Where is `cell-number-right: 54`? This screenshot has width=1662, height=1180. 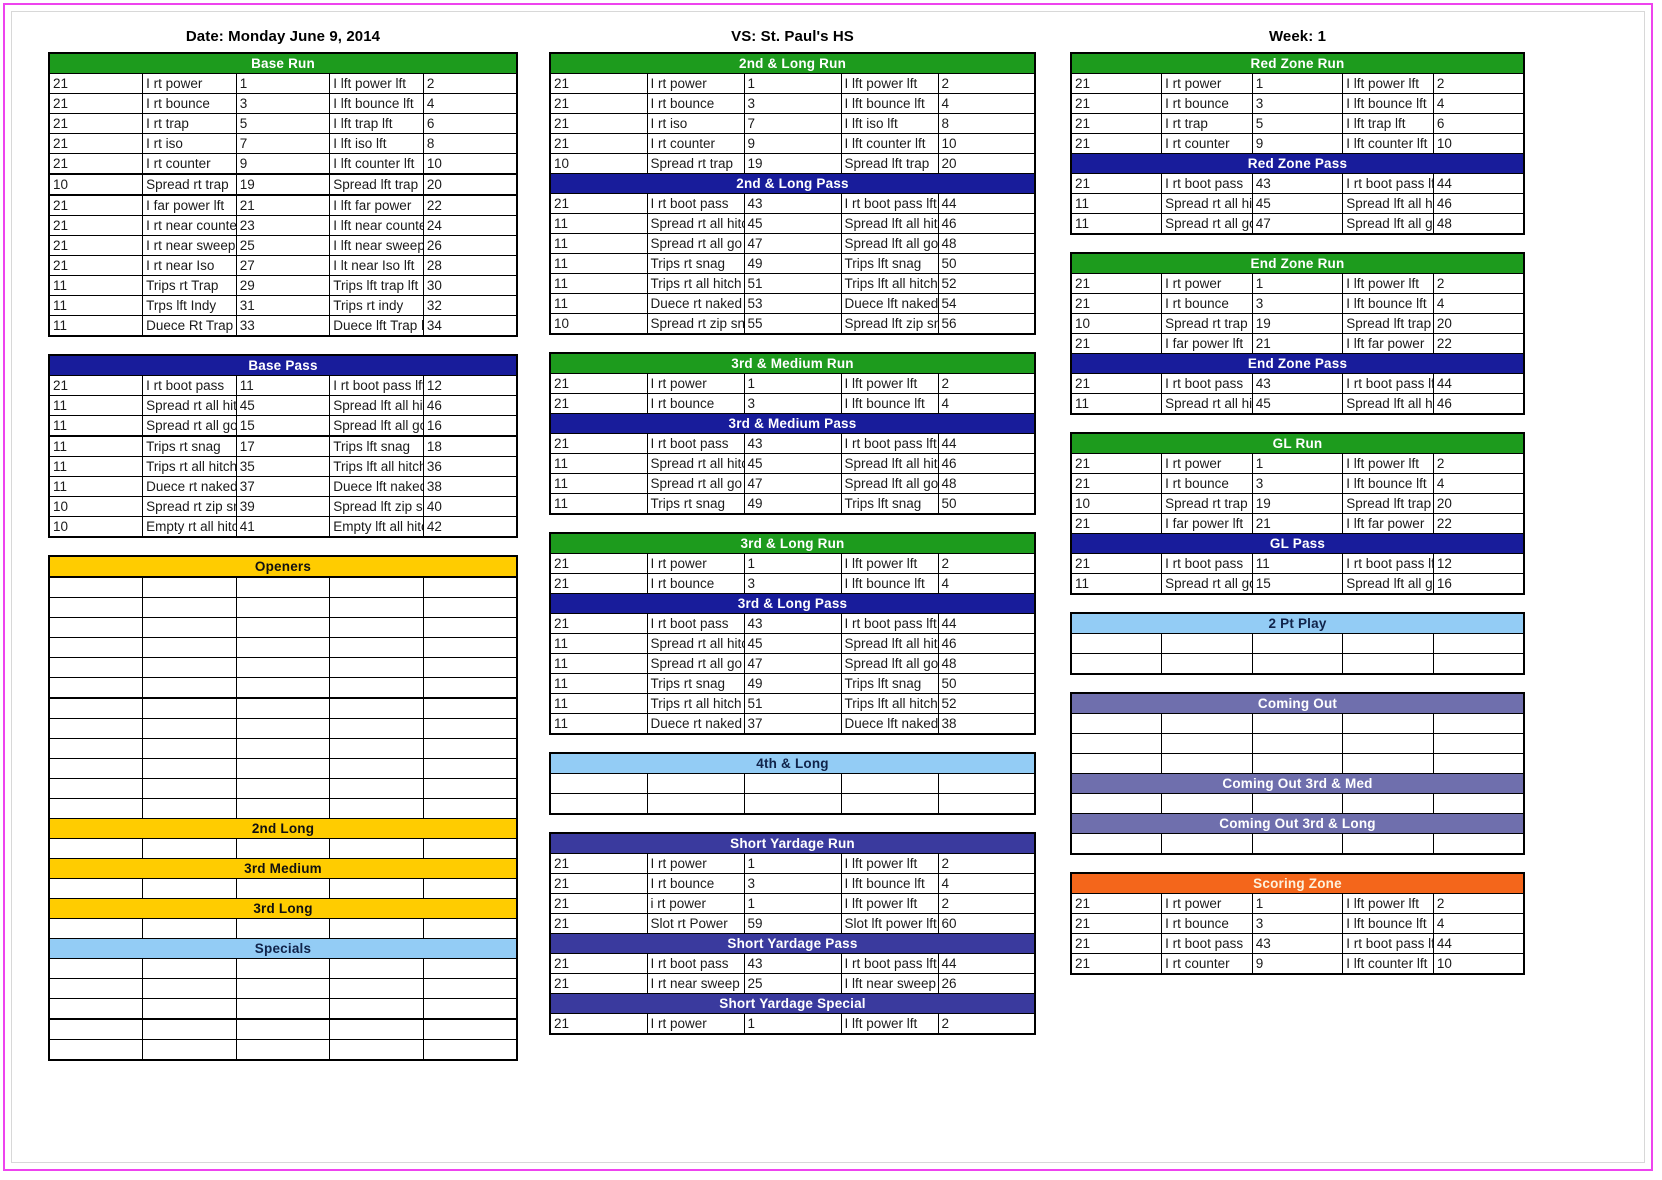
cell-number-right: 54 is located at coordinates (986, 303).